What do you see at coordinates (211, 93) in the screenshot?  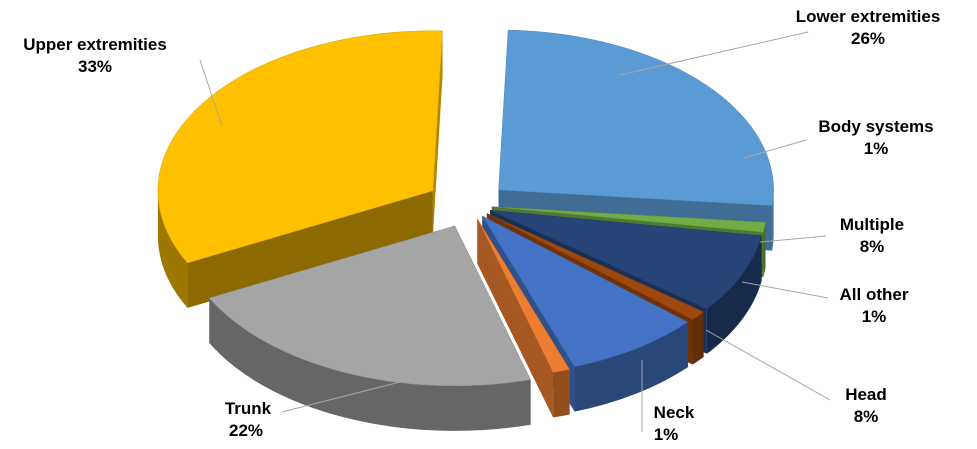 I see `leader-line-upper-extremities` at bounding box center [211, 93].